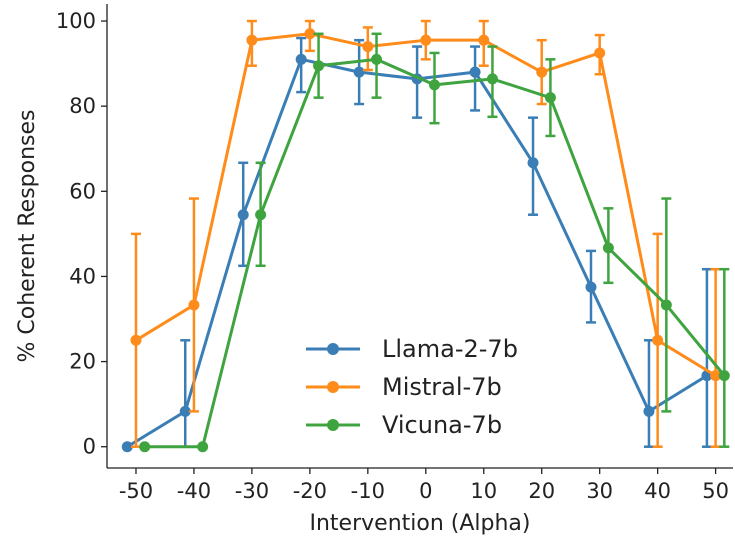 Image resolution: width=735 pixels, height=540 pixels. What do you see at coordinates (483, 491) in the screenshot?
I see `x-tick-label: 10` at bounding box center [483, 491].